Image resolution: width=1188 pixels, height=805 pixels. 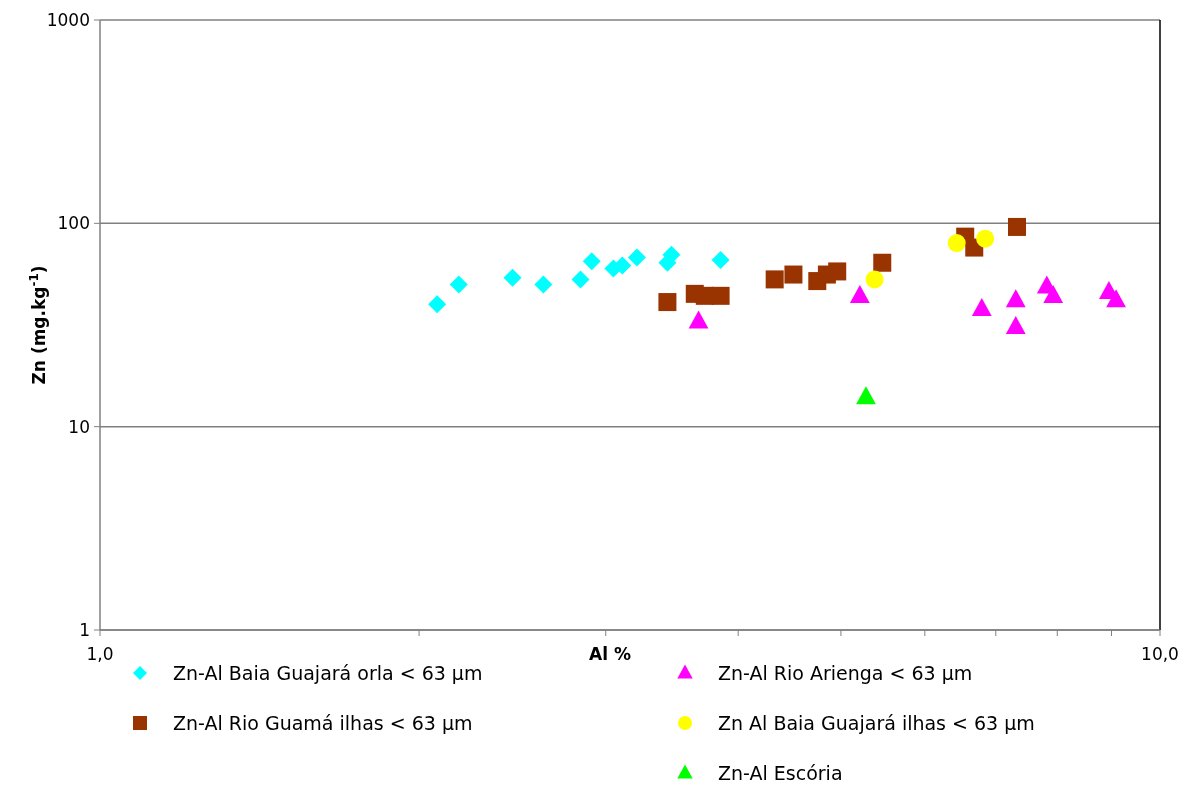 What do you see at coordinates (780, 772) in the screenshot?
I see `legend-label: Zn-Al Escória` at bounding box center [780, 772].